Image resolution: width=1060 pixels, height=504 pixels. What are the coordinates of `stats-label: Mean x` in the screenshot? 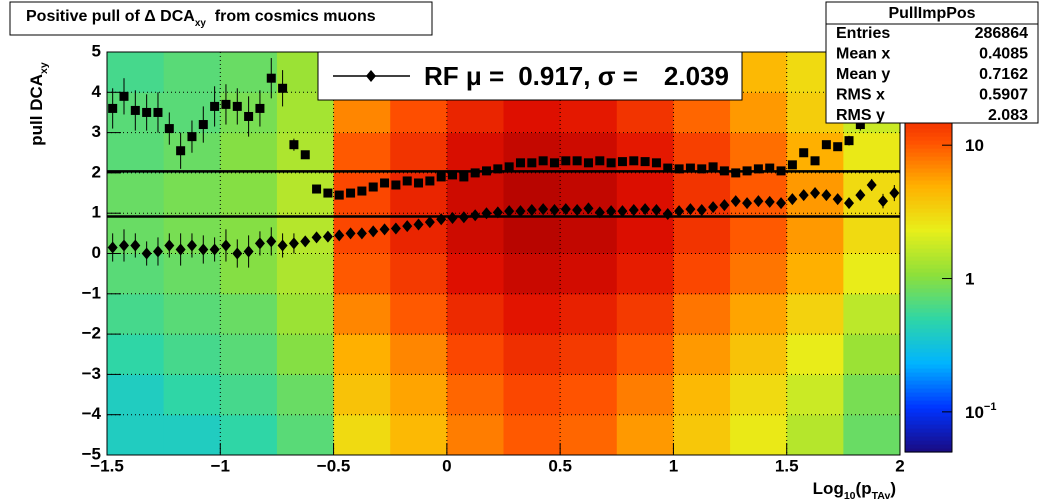 It's located at (863, 54).